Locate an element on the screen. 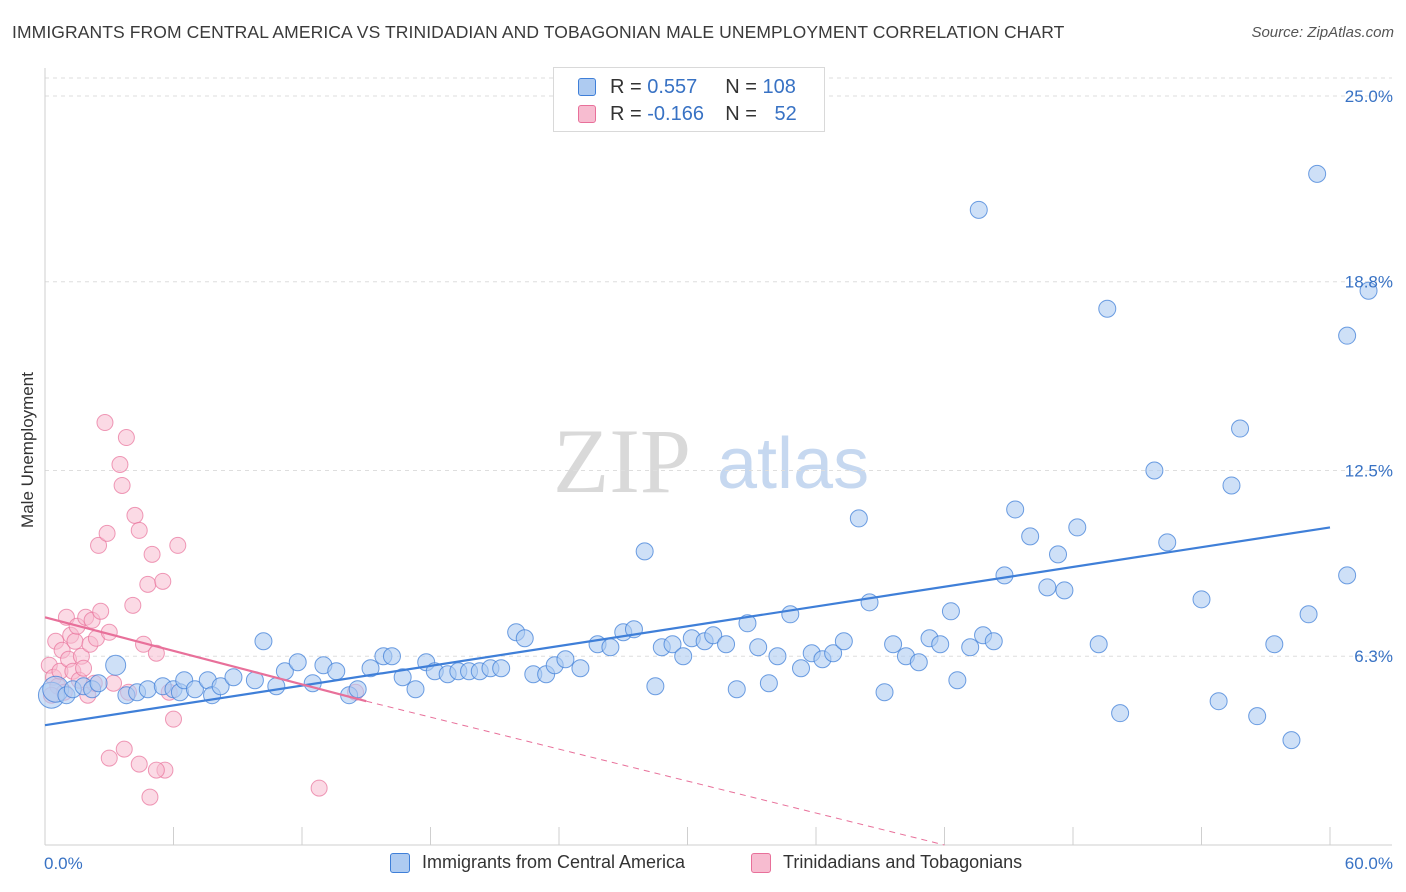 This screenshot has height=892, width=1406. watermark-zip: ZIP is located at coordinates (622, 461).